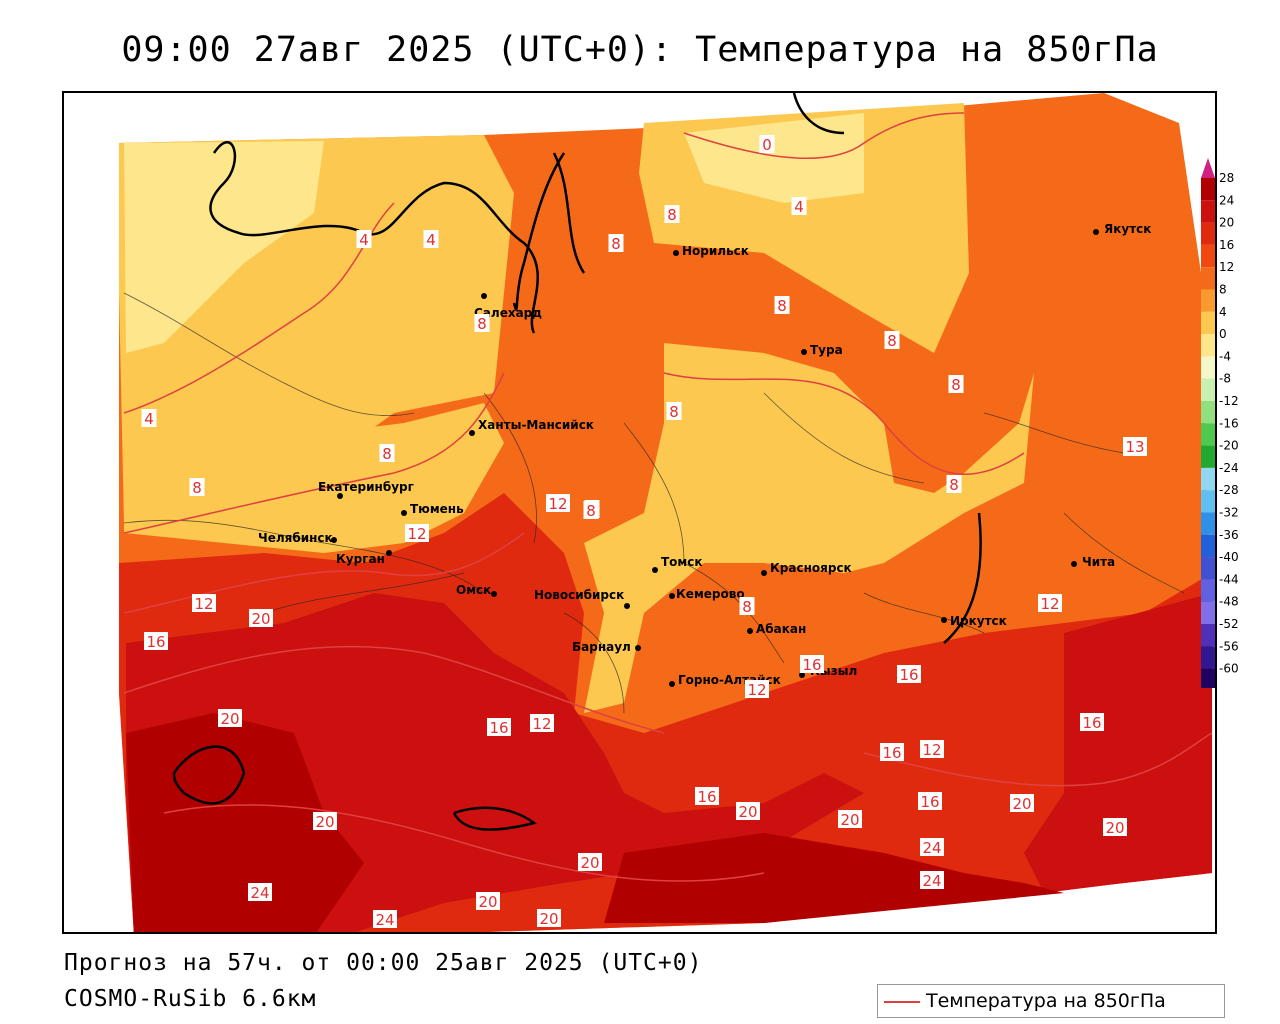 The image size is (1280, 1024). I want to click on svg-text: Тура, so click(826, 350).